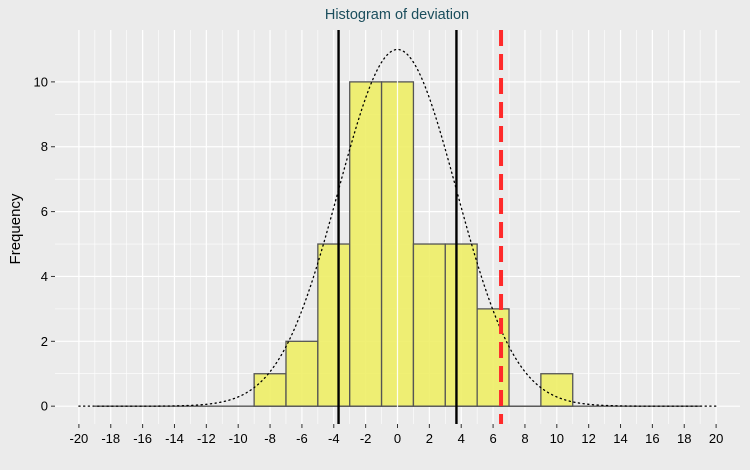 The width and height of the screenshot is (750, 470). What do you see at coordinates (44, 406) in the screenshot?
I see `y-tick-label: 0` at bounding box center [44, 406].